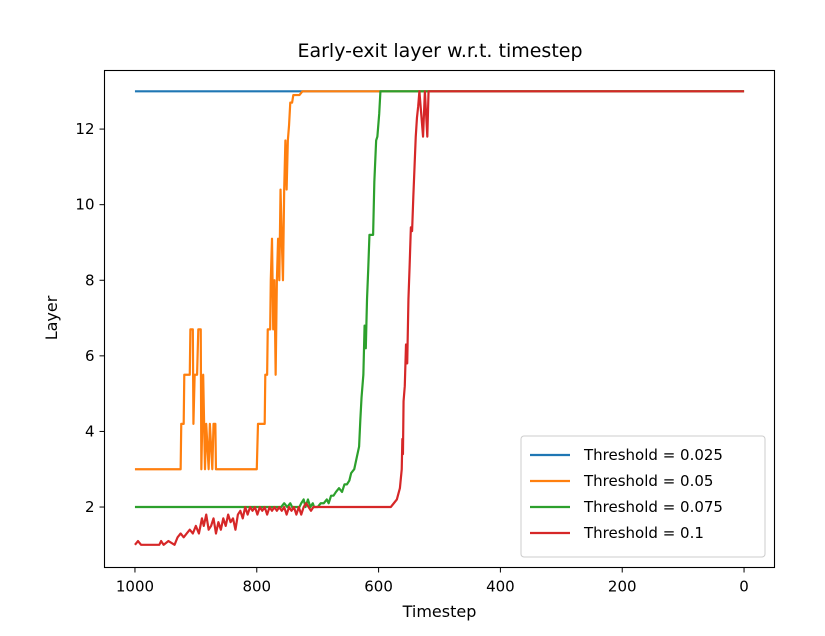  Describe the element at coordinates (135, 587) in the screenshot. I see `x-tick-label: 1000` at that location.